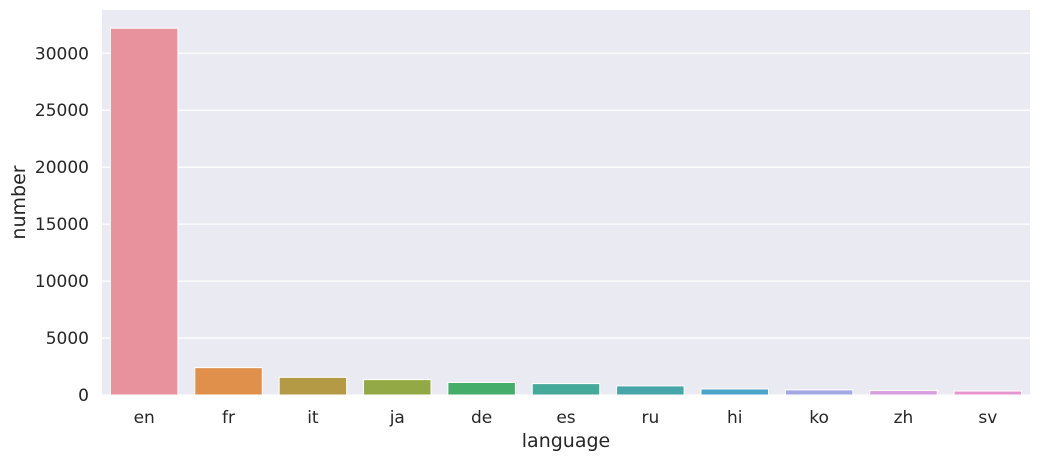 Image resolution: width=1041 pixels, height=460 pixels. I want to click on y-tick-label: 30000, so click(62, 54).